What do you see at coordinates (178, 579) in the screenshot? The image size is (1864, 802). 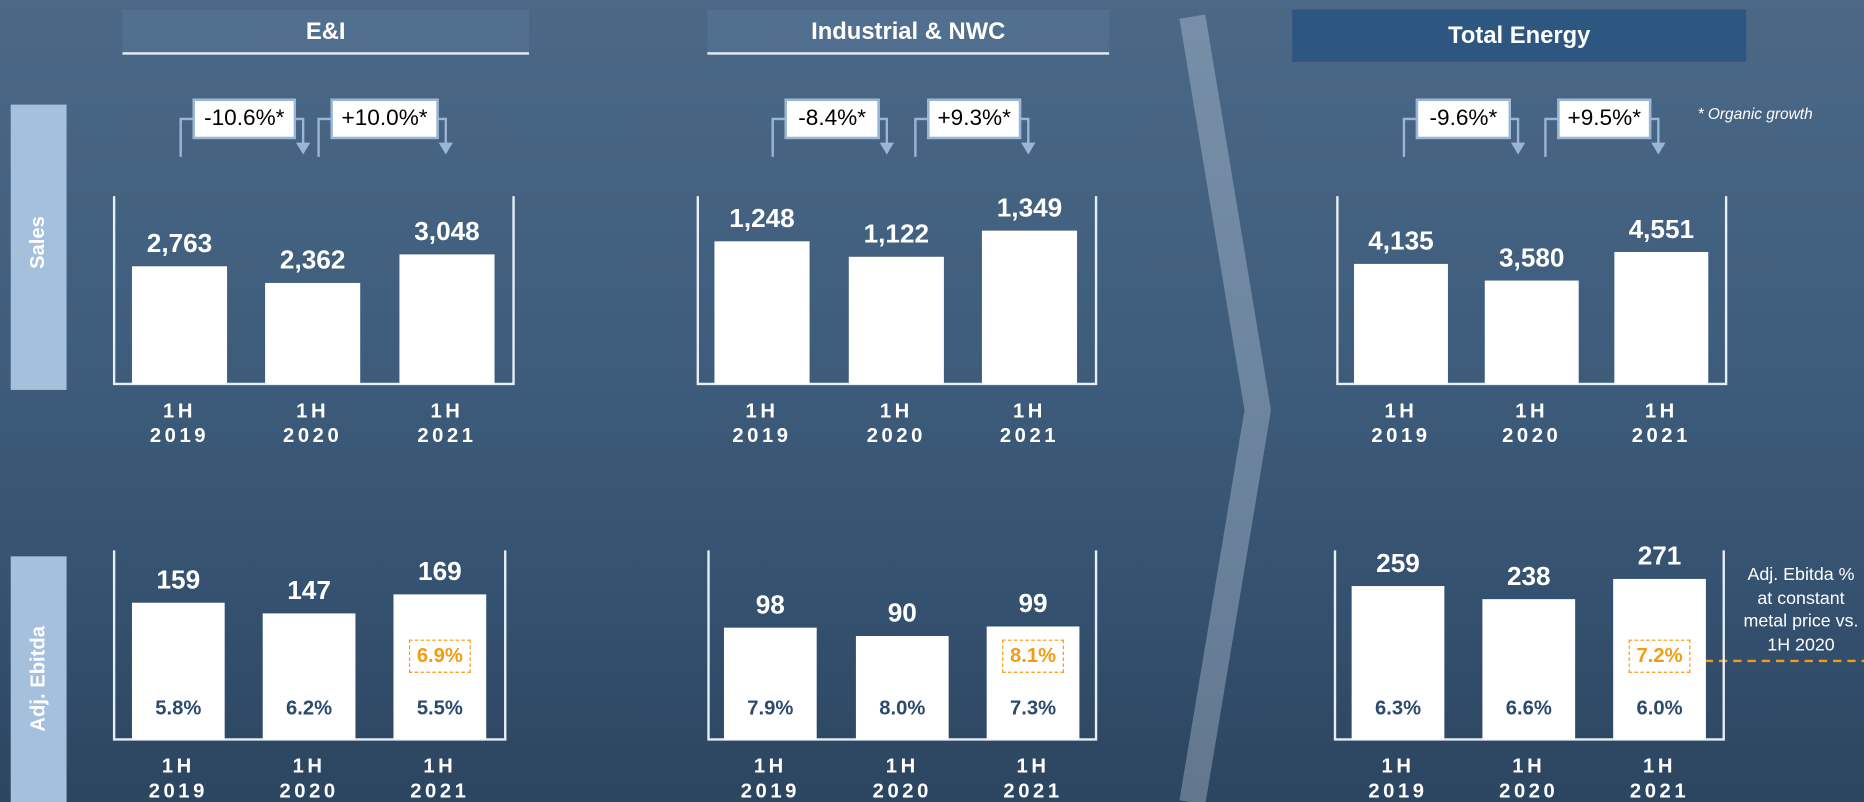 I see `value-label: 159` at bounding box center [178, 579].